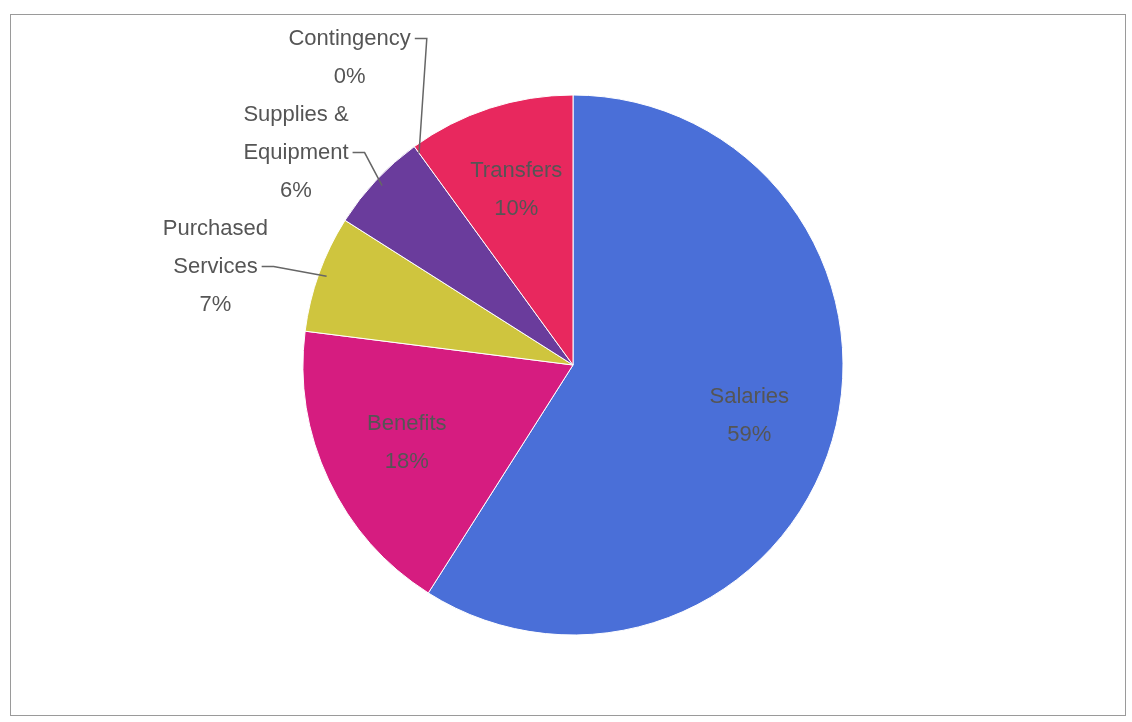 The height and width of the screenshot is (722, 1132). What do you see at coordinates (349, 37) in the screenshot?
I see `category-label: Contingency` at bounding box center [349, 37].